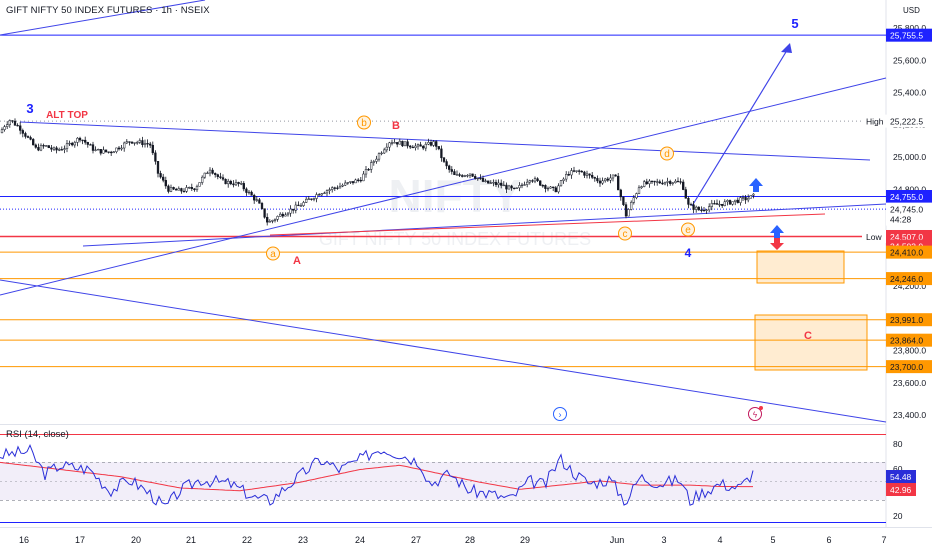  Describe the element at coordinates (808, 336) in the screenshot. I see `wave-label-11: C` at that location.